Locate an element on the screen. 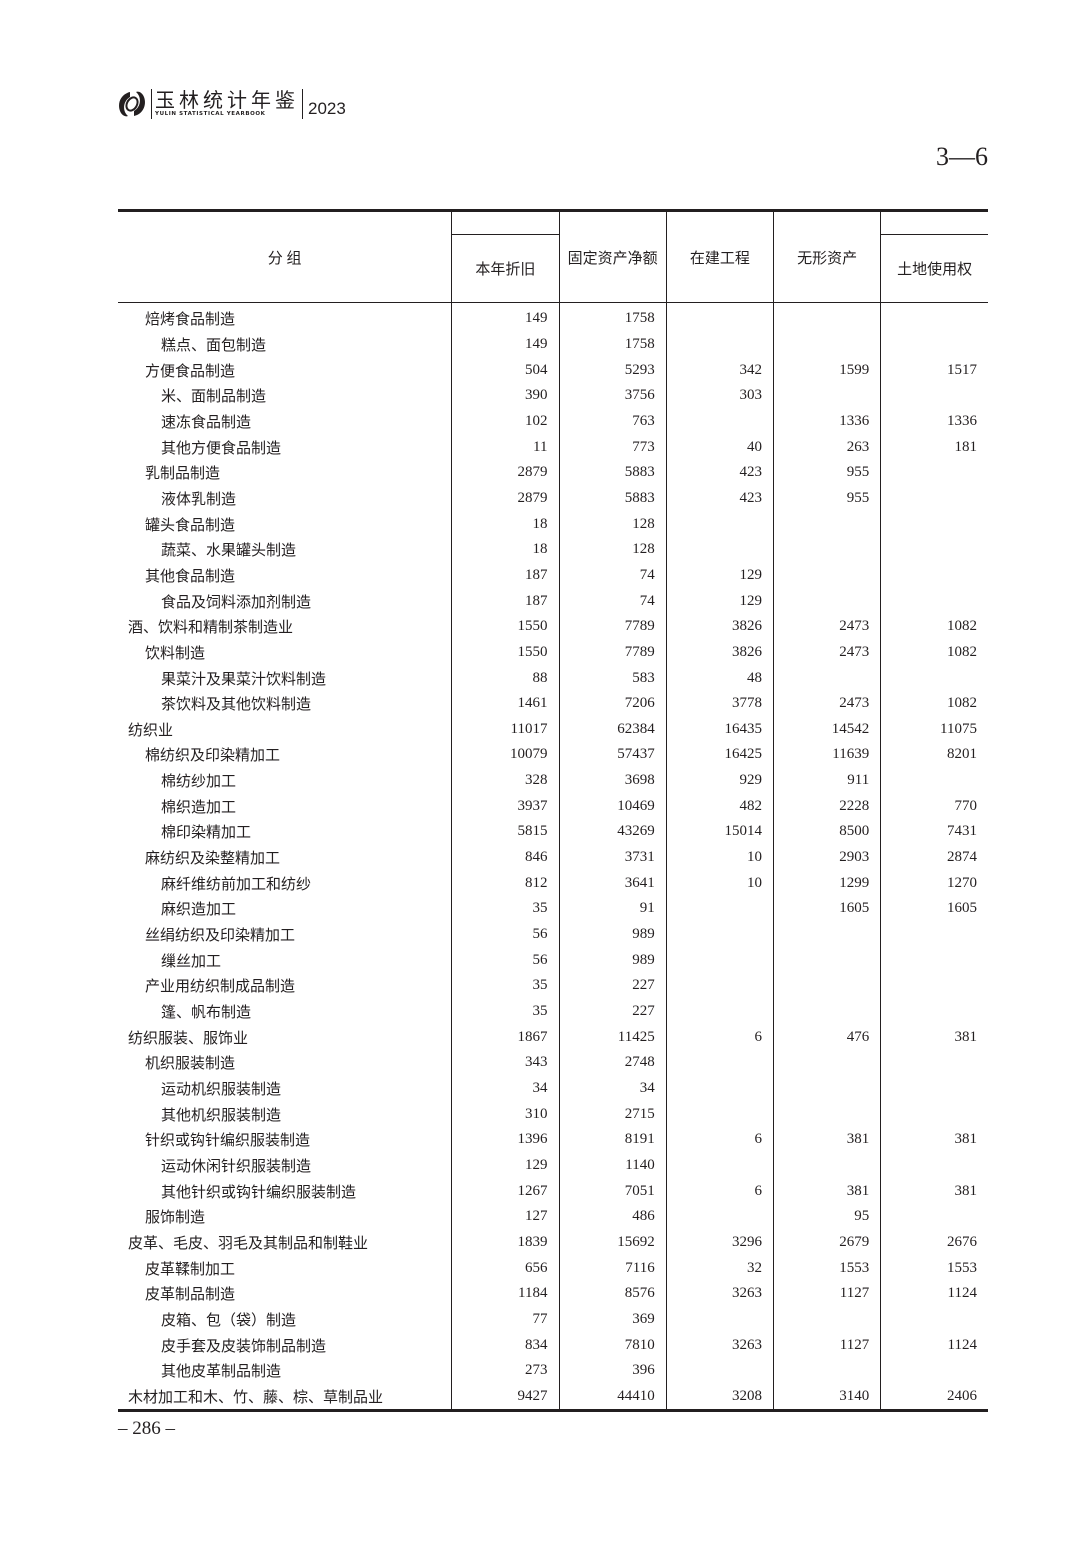  cell-value: 1867 is located at coordinates (505, 1037).